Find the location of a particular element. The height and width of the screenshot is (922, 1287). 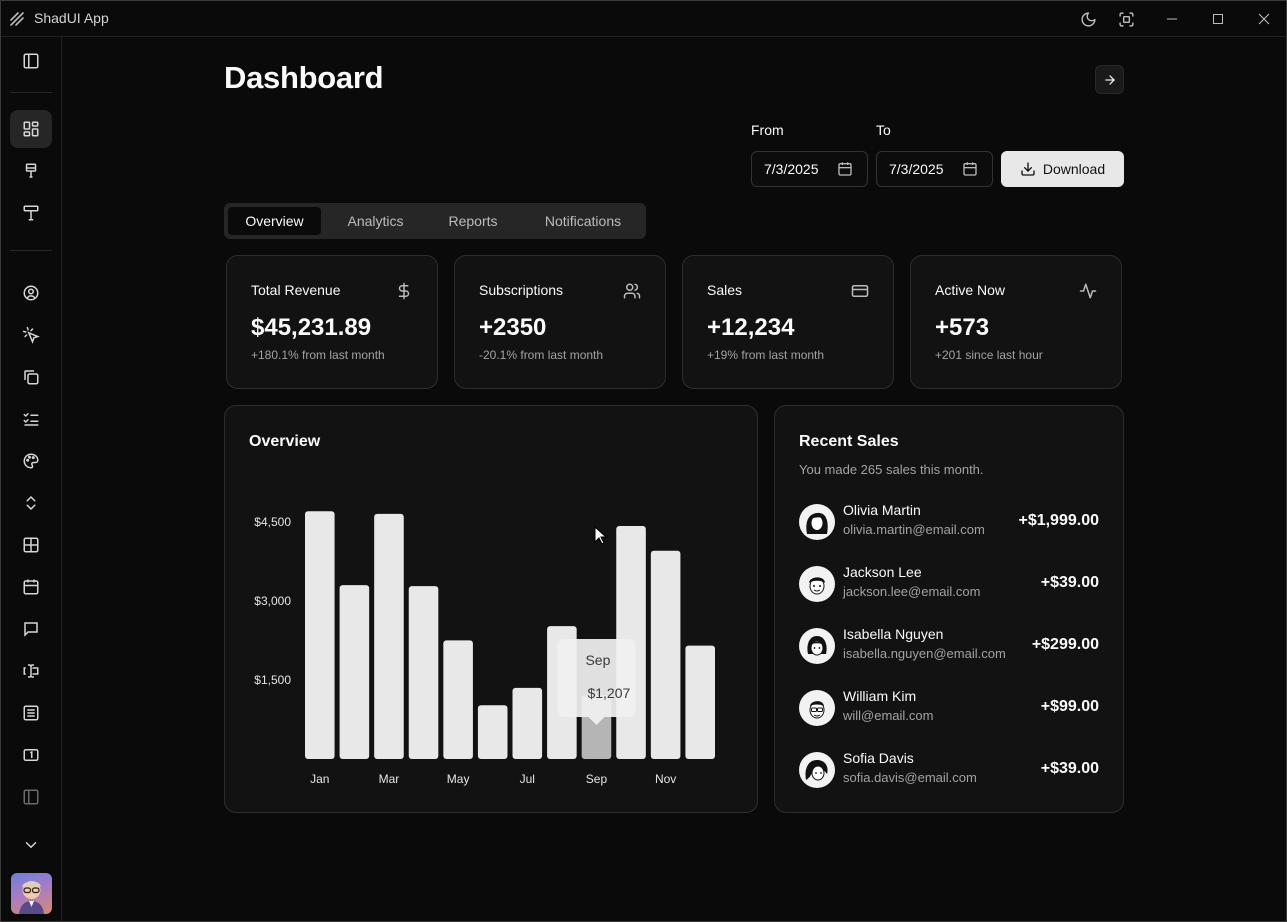

sidebar-item-theme is located at coordinates (31, 171).